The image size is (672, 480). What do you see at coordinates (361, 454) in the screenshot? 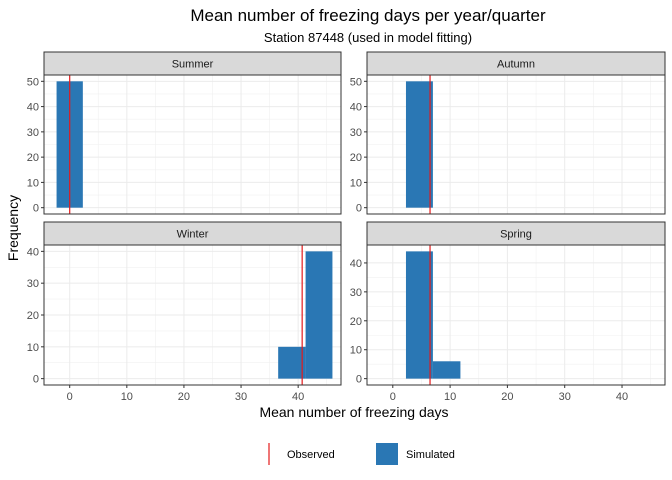
I see `legend: Observed Simulated` at bounding box center [361, 454].